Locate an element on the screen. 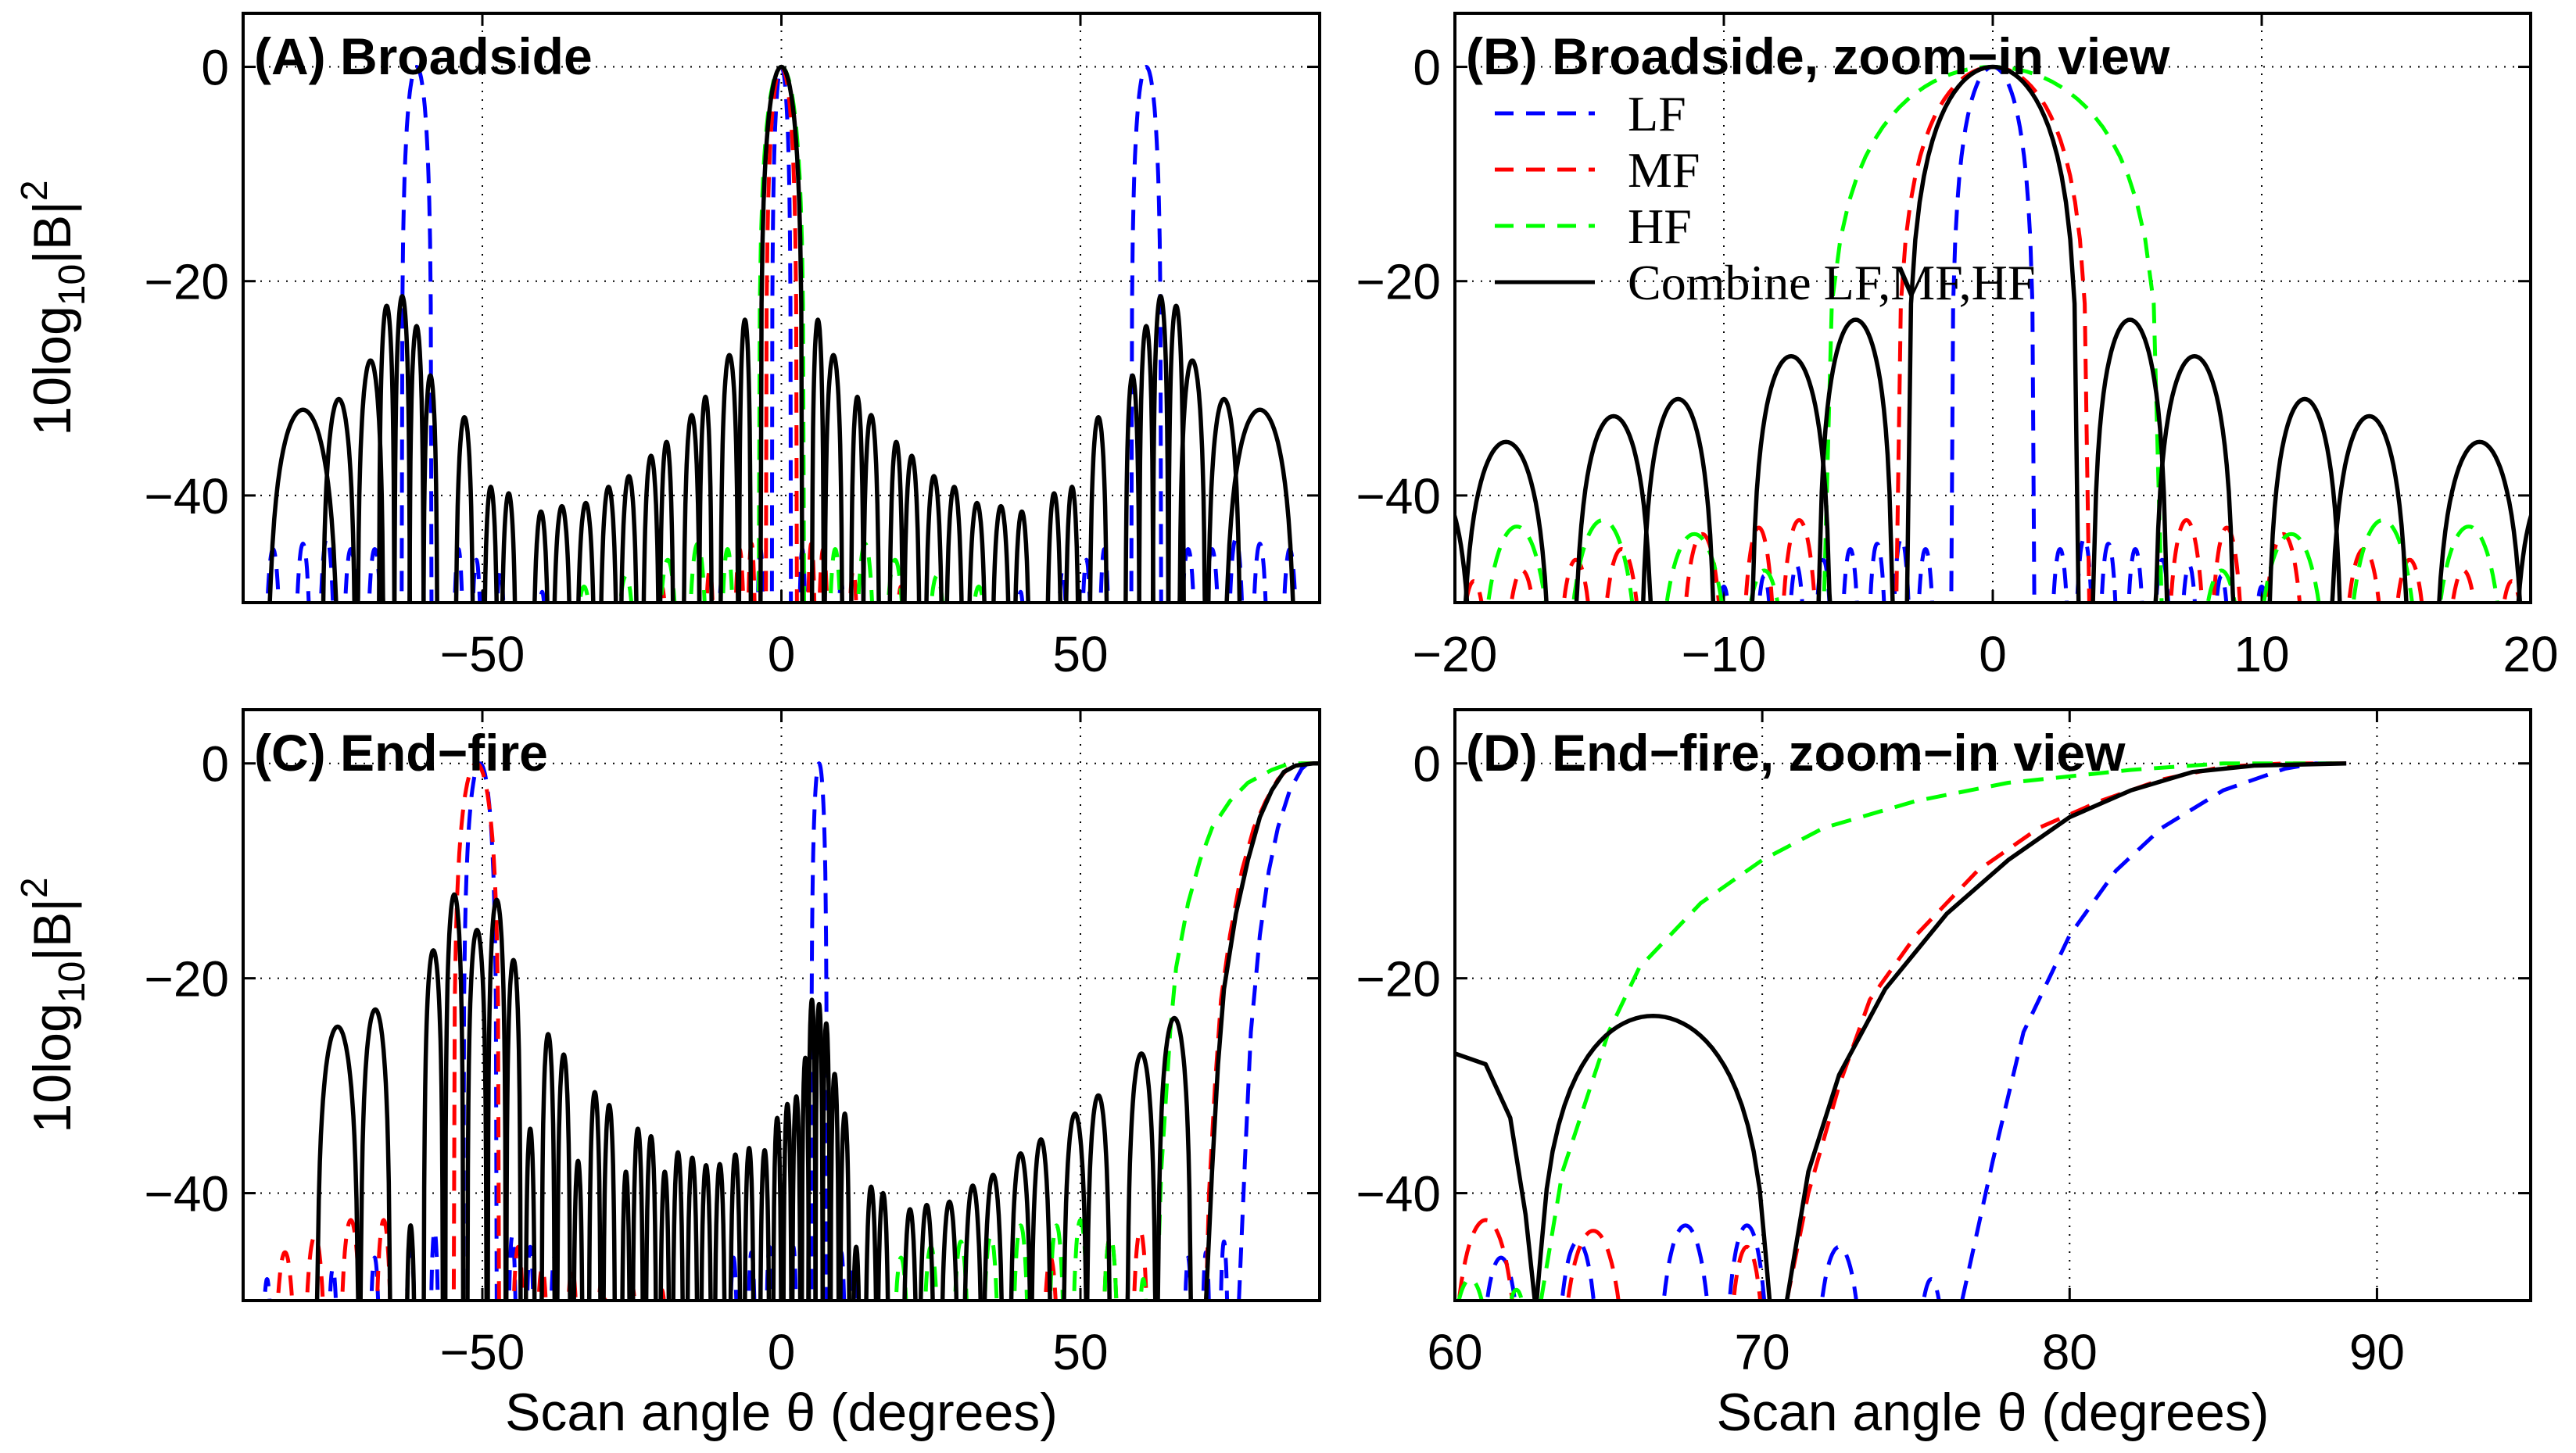 This screenshot has height=1453, width=2576. series-combine-lf-mf-hf-curve is located at coordinates (1496, 1176).